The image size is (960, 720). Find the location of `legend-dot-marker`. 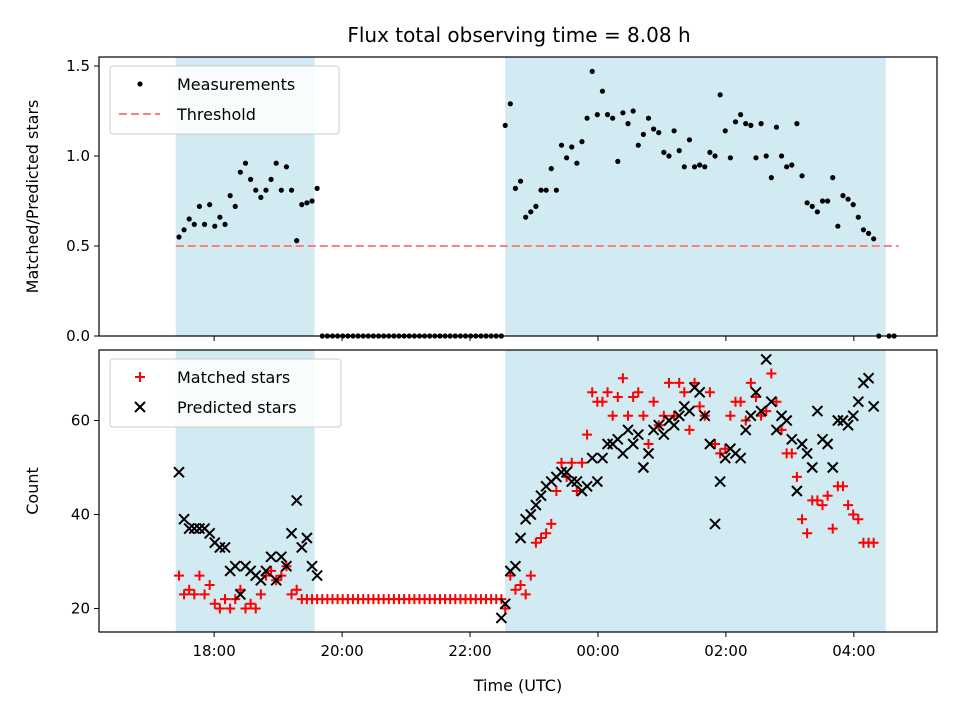

legend-dot-marker is located at coordinates (140, 84).